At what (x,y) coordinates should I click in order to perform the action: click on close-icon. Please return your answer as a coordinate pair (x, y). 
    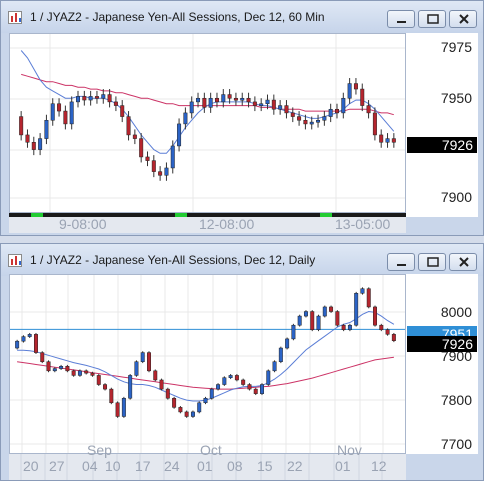
    Looking at the image, I should click on (464, 19).